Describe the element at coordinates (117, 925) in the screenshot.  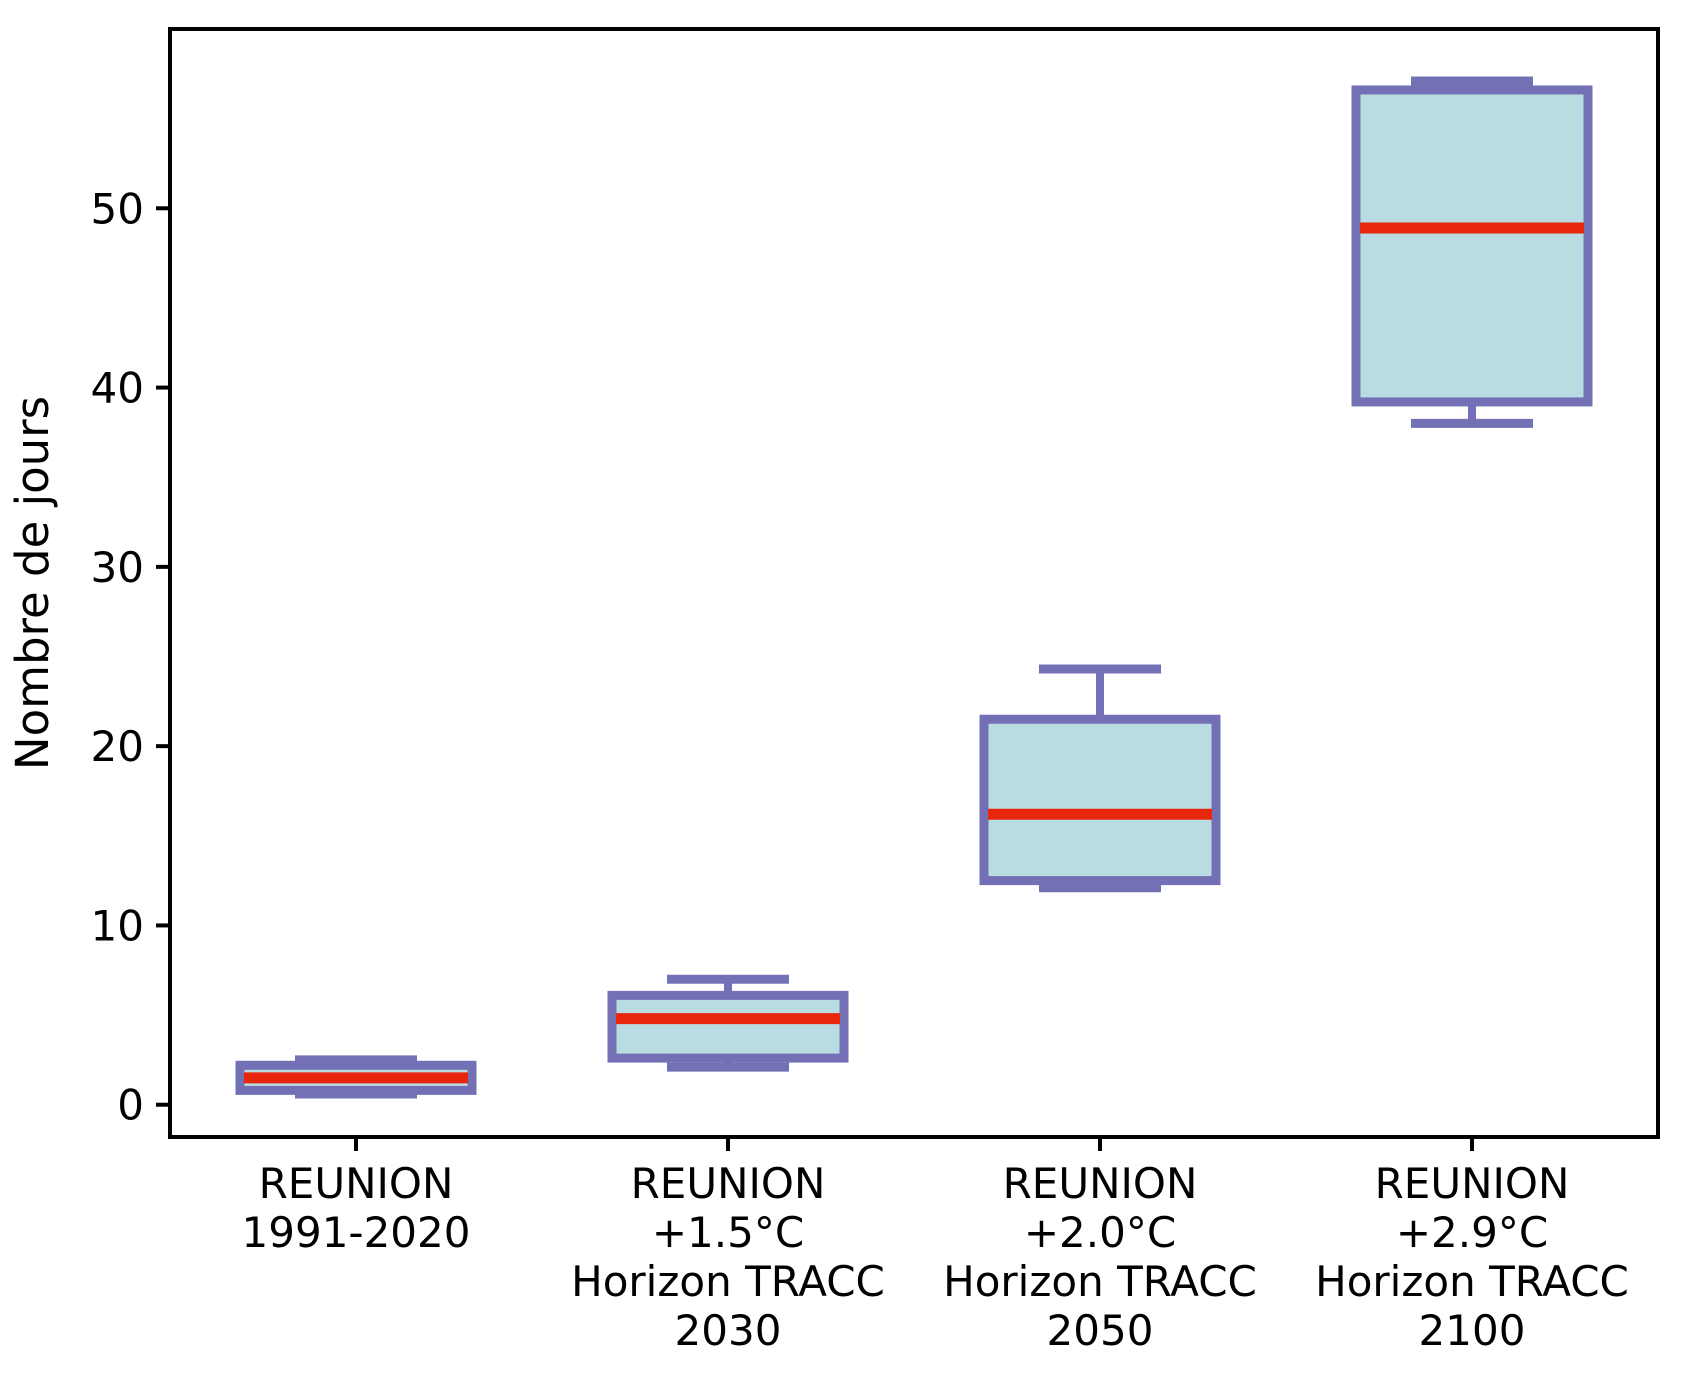
I see `y-tick-label: 10` at that location.